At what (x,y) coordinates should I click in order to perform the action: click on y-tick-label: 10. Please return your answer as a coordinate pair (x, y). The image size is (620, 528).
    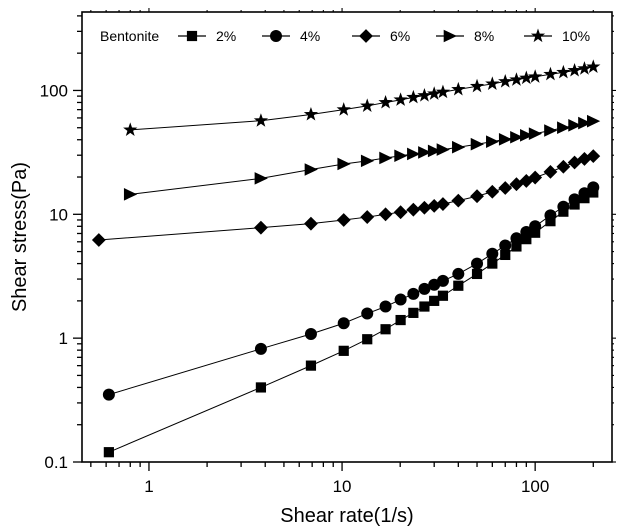
    Looking at the image, I should click on (58, 214).